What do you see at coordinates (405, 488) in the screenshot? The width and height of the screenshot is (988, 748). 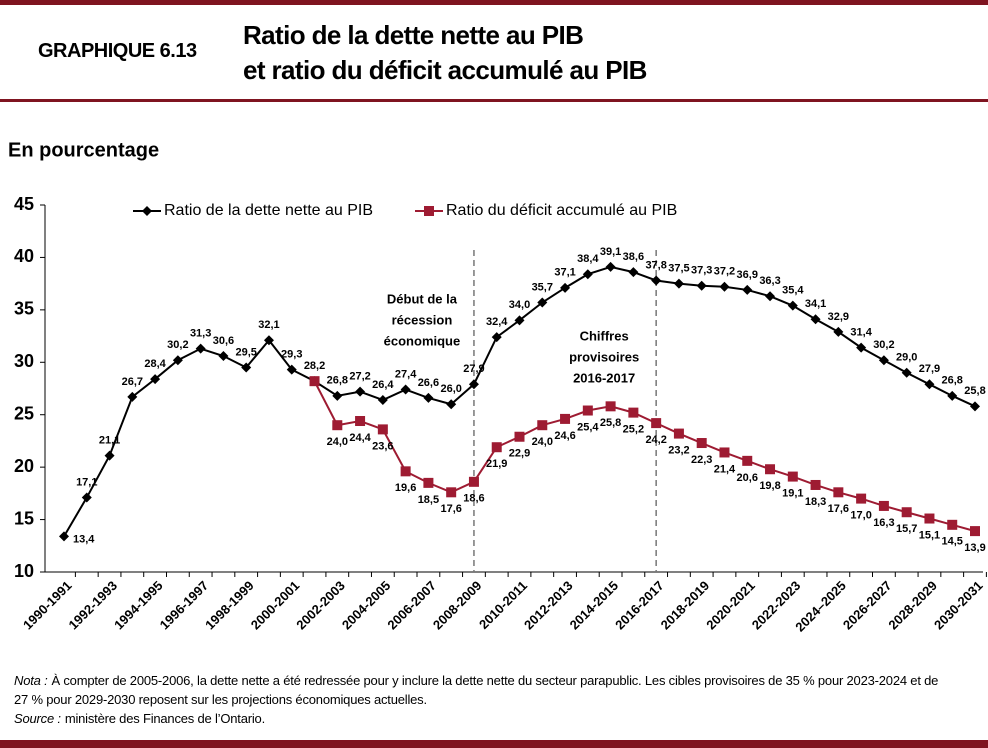 I see `data-label: 19,6` at bounding box center [405, 488].